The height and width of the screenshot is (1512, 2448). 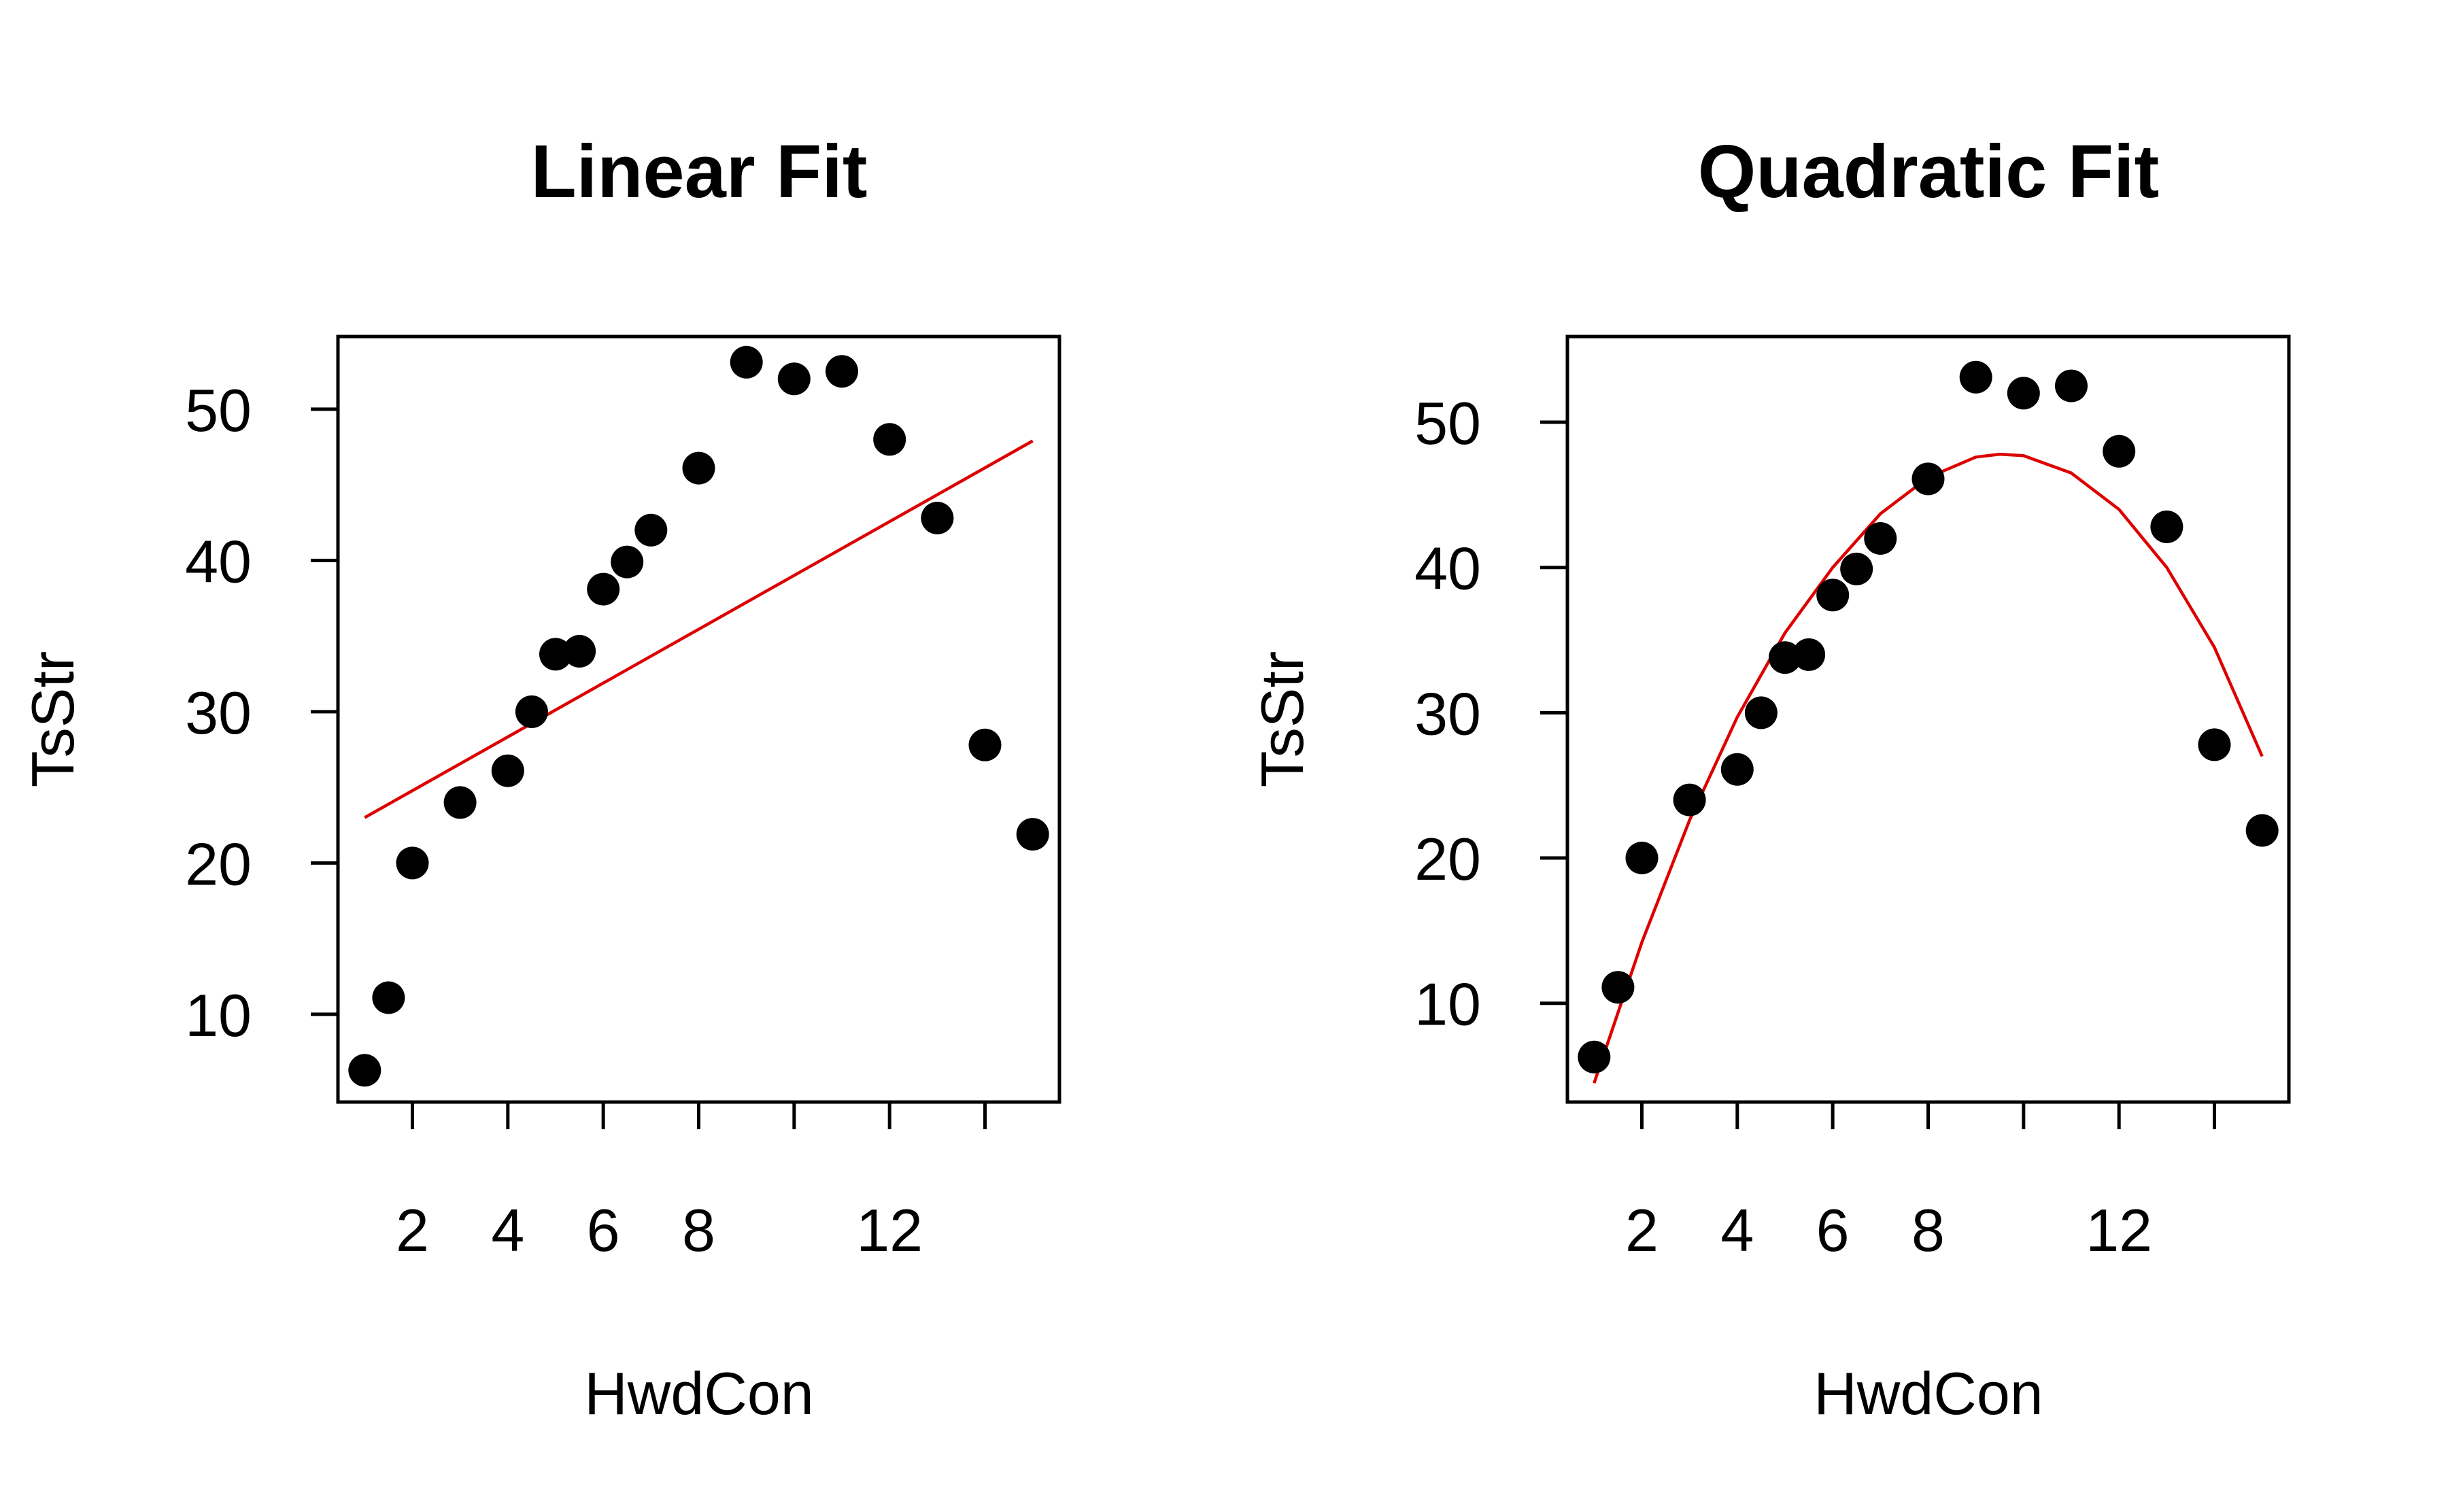 What do you see at coordinates (699, 171) in the screenshot?
I see `panel-title: Linear Fit` at bounding box center [699, 171].